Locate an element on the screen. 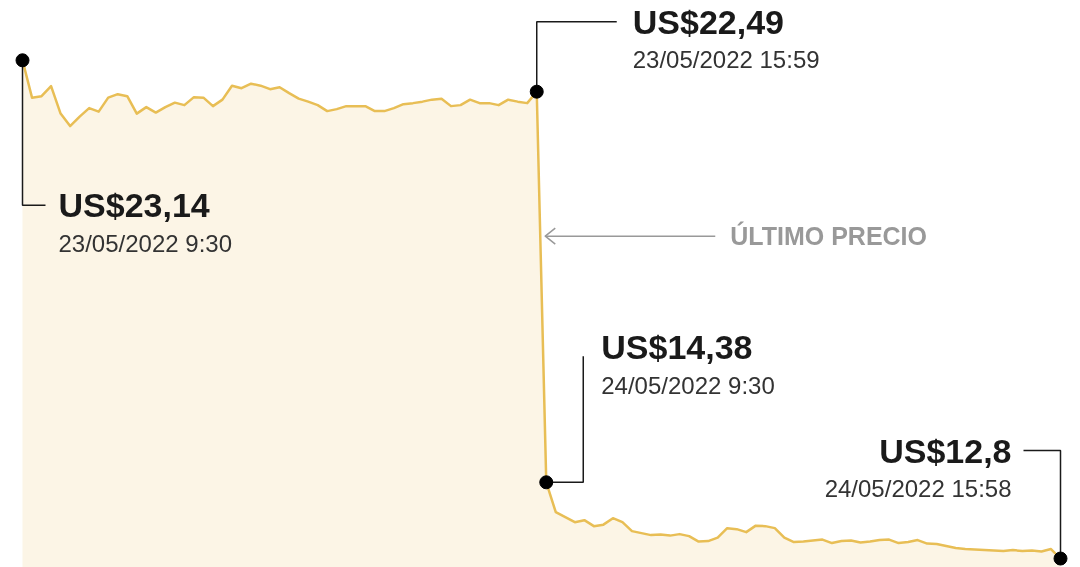 This screenshot has height=567, width=1080. annotation: US$14,38 is located at coordinates (677, 347).